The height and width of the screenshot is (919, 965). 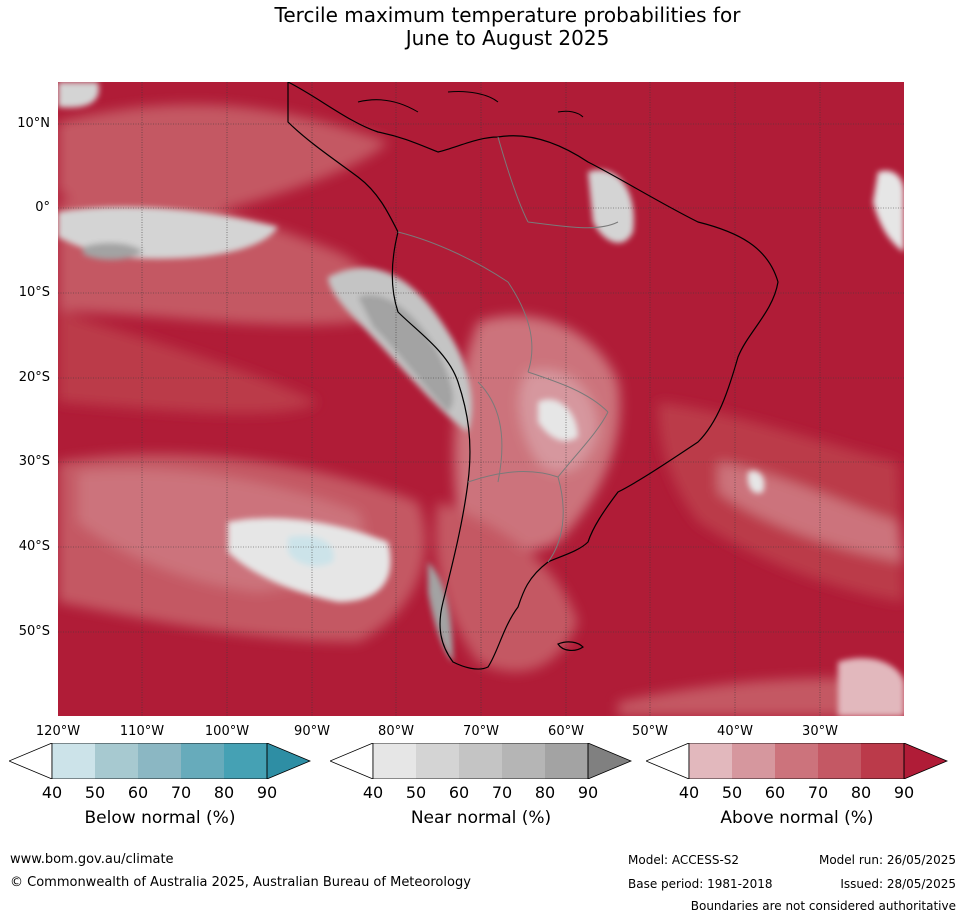 What do you see at coordinates (396, 731) in the screenshot?
I see `lon-label-80w: 80°W` at bounding box center [396, 731].